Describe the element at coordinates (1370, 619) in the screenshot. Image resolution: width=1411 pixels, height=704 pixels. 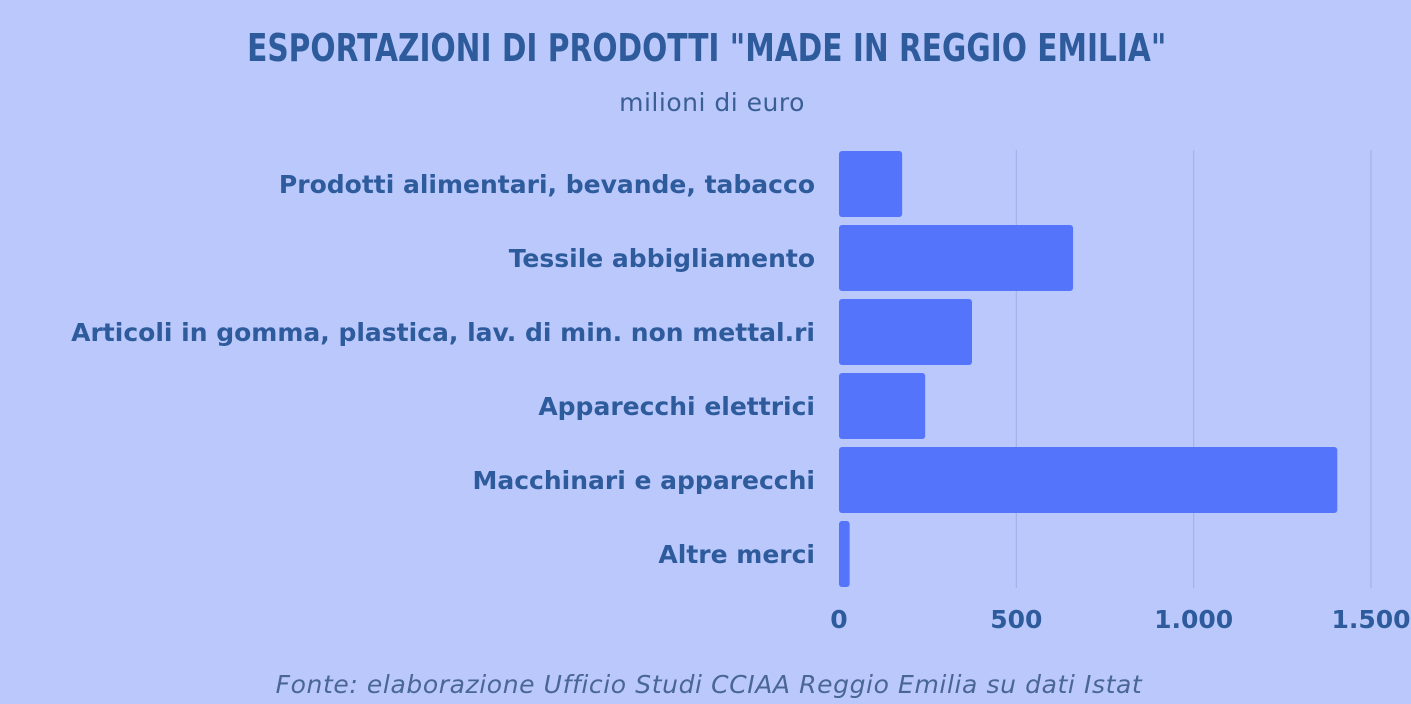
I see `x-tick-label: 1.500` at that location.